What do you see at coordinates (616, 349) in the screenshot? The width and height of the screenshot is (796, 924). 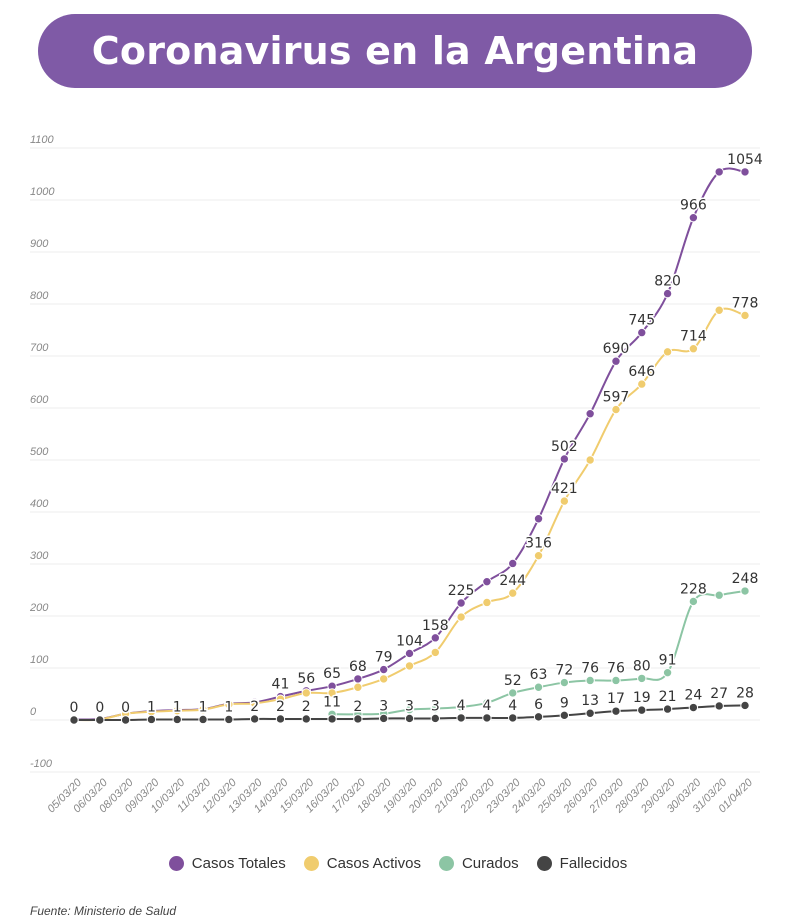 I see `data-label-casos-totales: 690` at bounding box center [616, 349].